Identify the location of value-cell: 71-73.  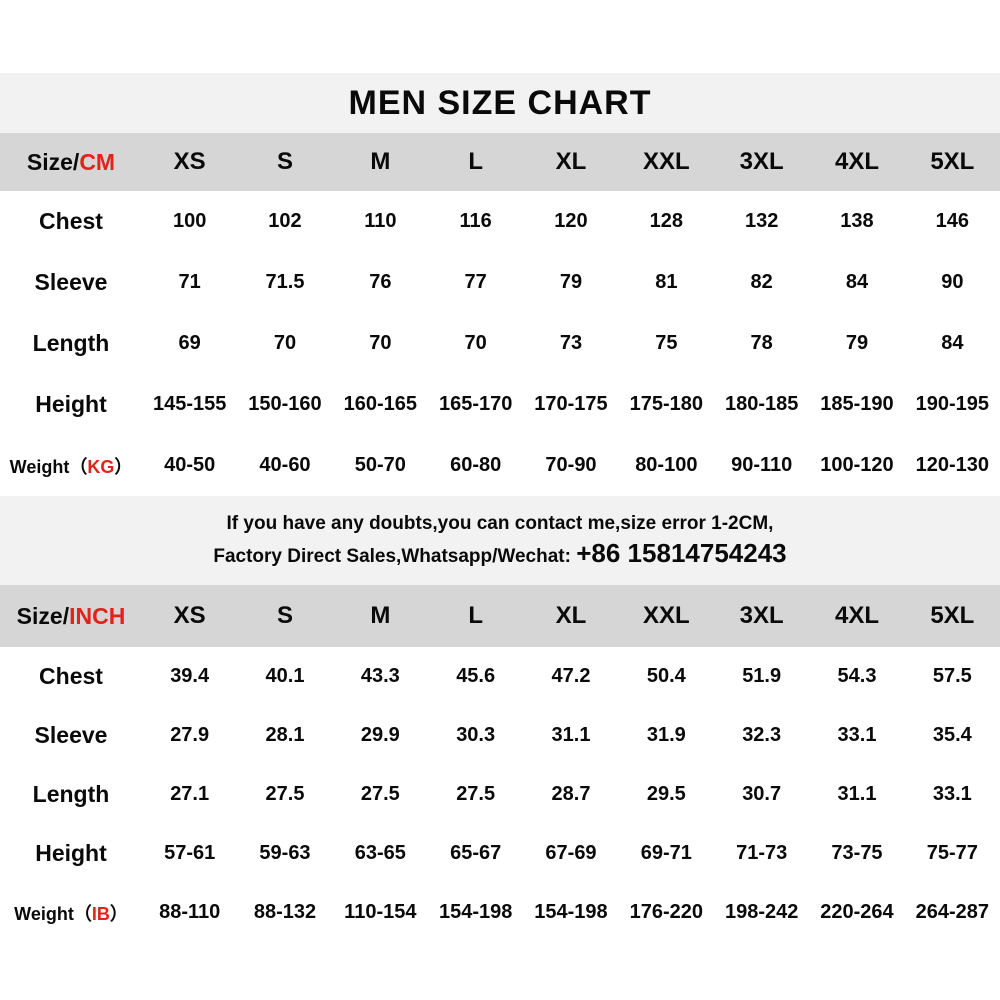
(762, 853).